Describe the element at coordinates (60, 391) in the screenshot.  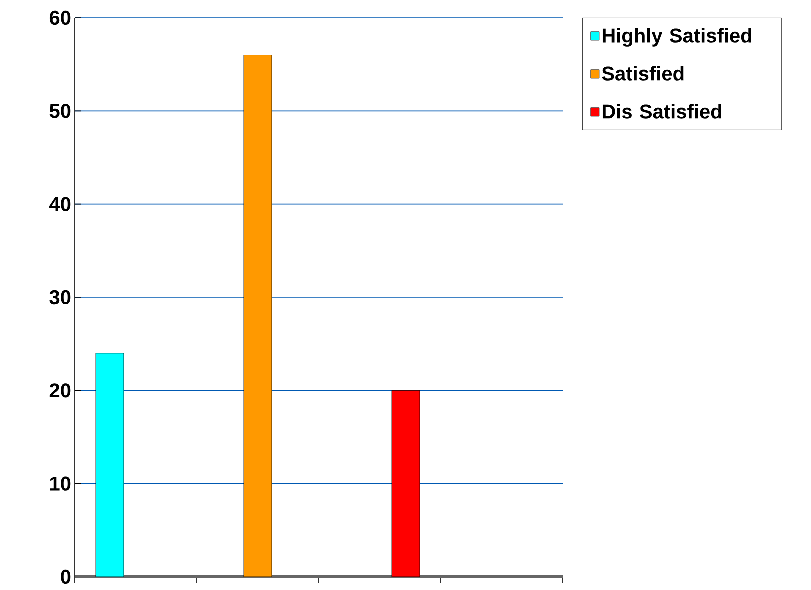
I see `y-tick-label: 20` at that location.